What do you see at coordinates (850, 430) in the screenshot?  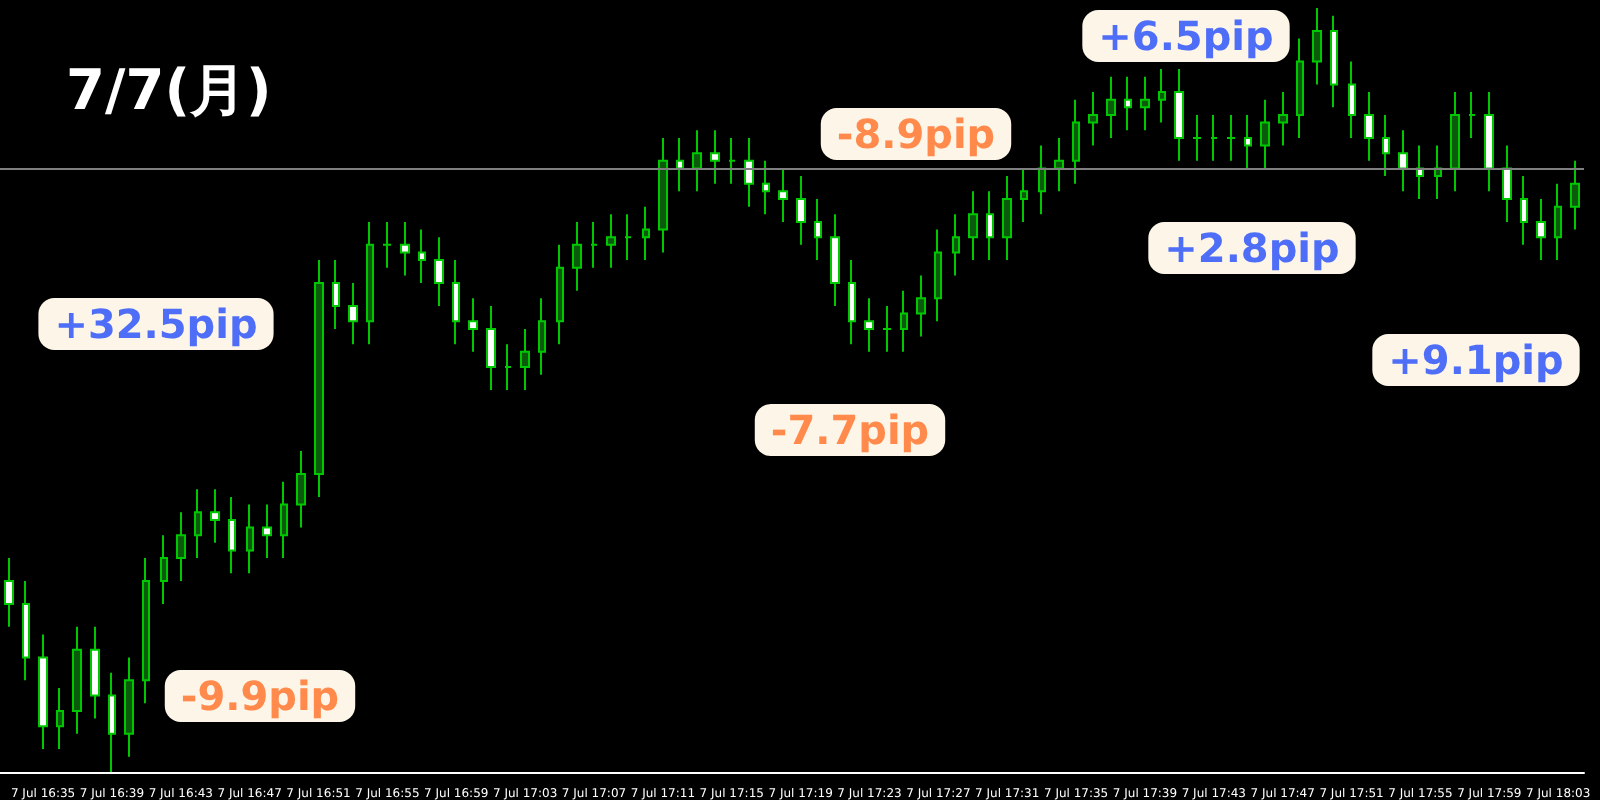 I see `annotation: -7.7pip` at bounding box center [850, 430].